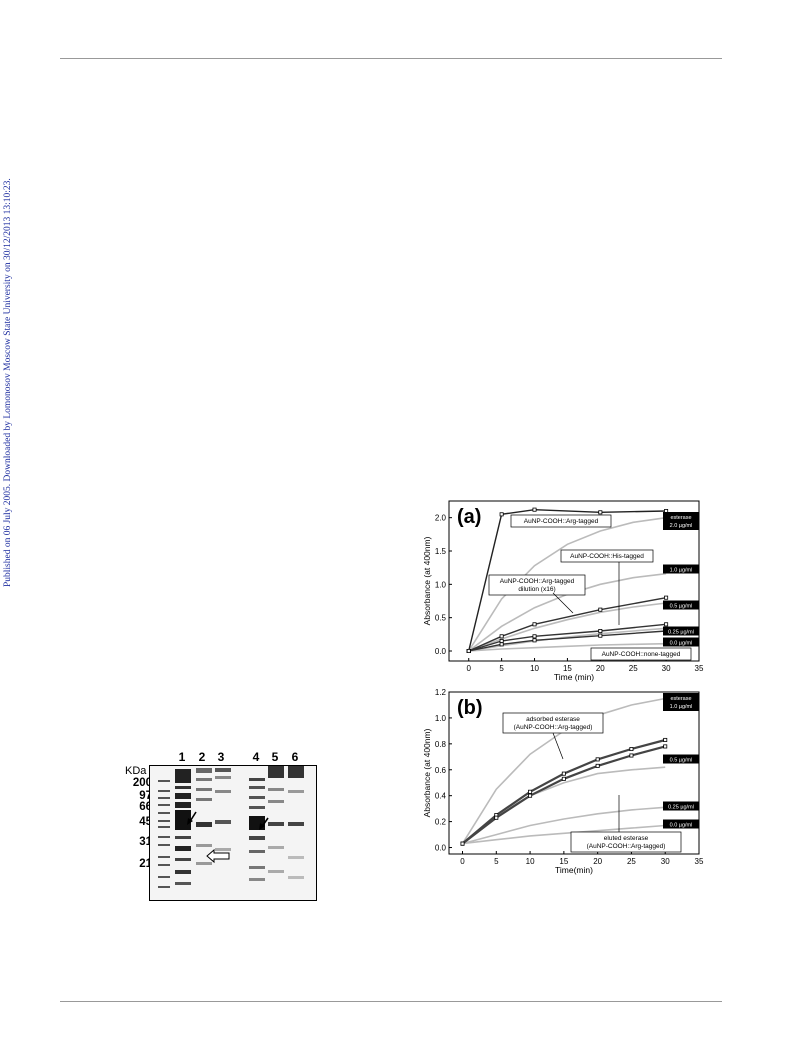 This screenshot has height=1040, width=793. Describe the element at coordinates (681, 605) in the screenshot. I see `standard-label: 0.5 µg/ml` at that location.